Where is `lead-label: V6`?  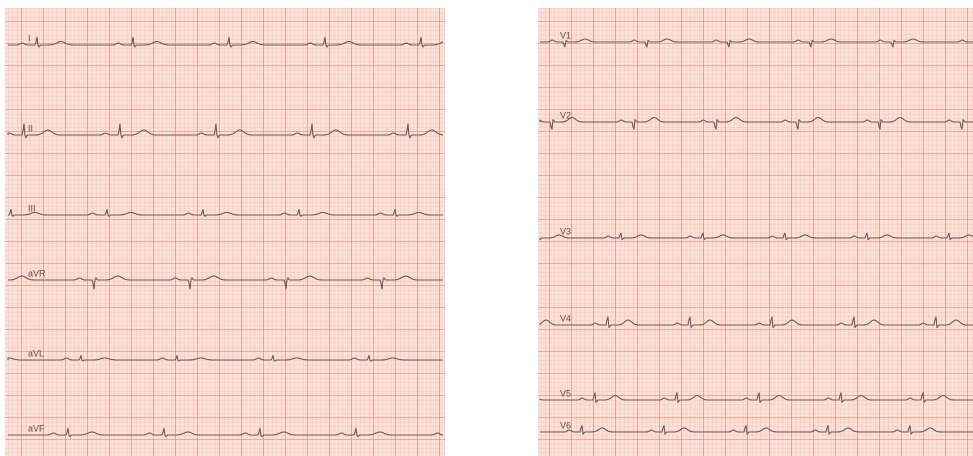
lead-label: V6 is located at coordinates (565, 425).